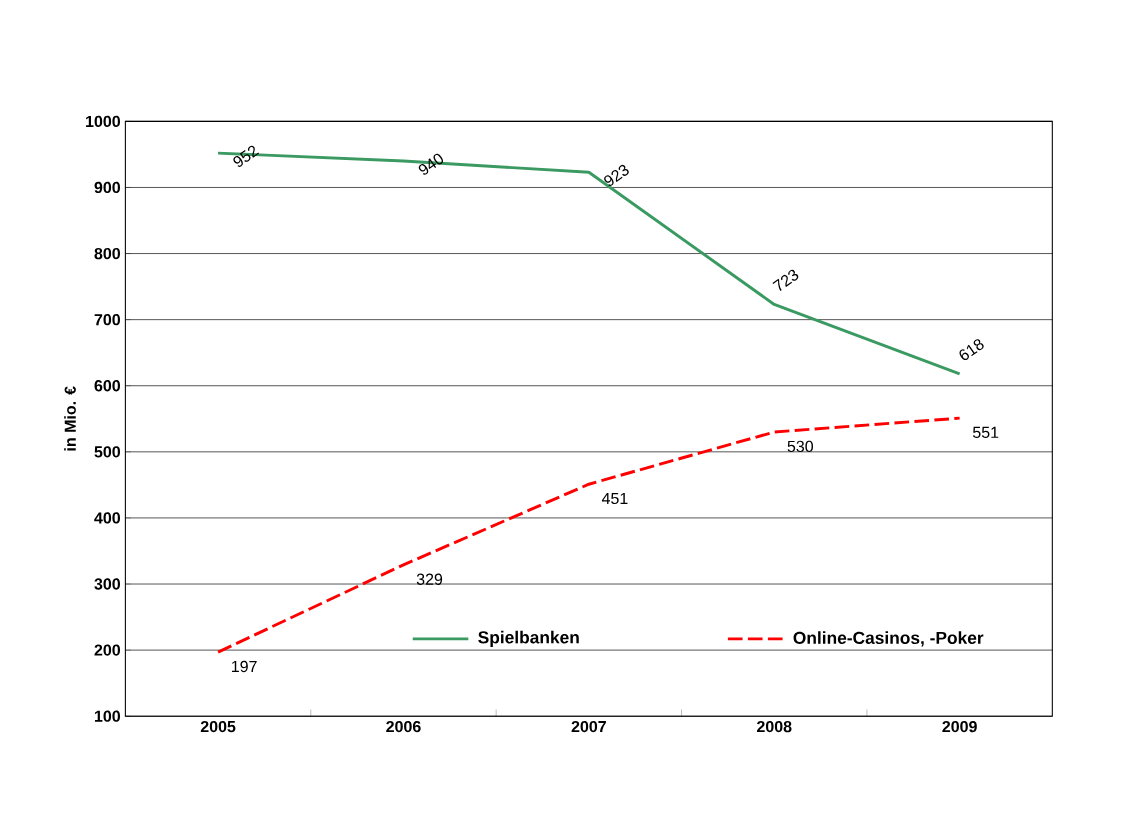 The width and height of the screenshot is (1131, 818). Describe the element at coordinates (107, 650) in the screenshot. I see `y-tick-label: 200` at that location.